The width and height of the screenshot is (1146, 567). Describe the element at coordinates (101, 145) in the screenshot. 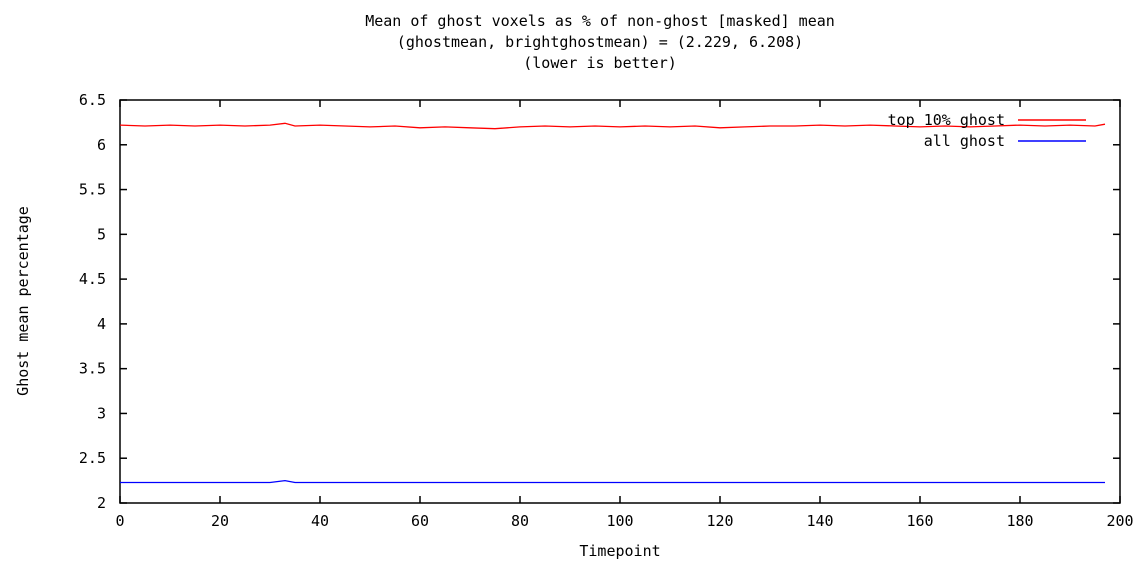

I see `y-tick-label: 6` at that location.